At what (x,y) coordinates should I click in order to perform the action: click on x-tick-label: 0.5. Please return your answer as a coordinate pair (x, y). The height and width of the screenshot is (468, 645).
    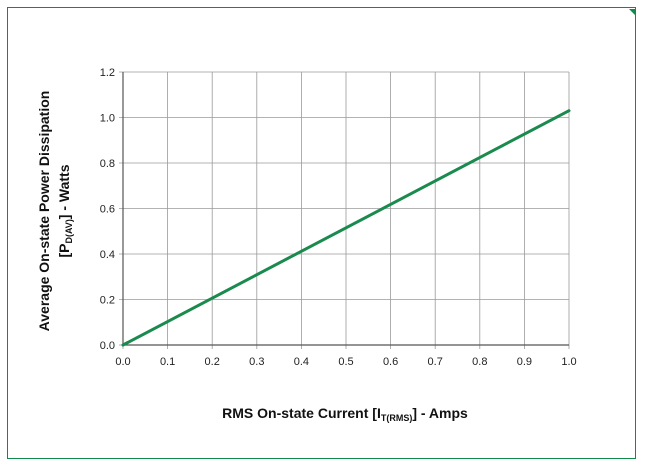
    Looking at the image, I should click on (345, 362).